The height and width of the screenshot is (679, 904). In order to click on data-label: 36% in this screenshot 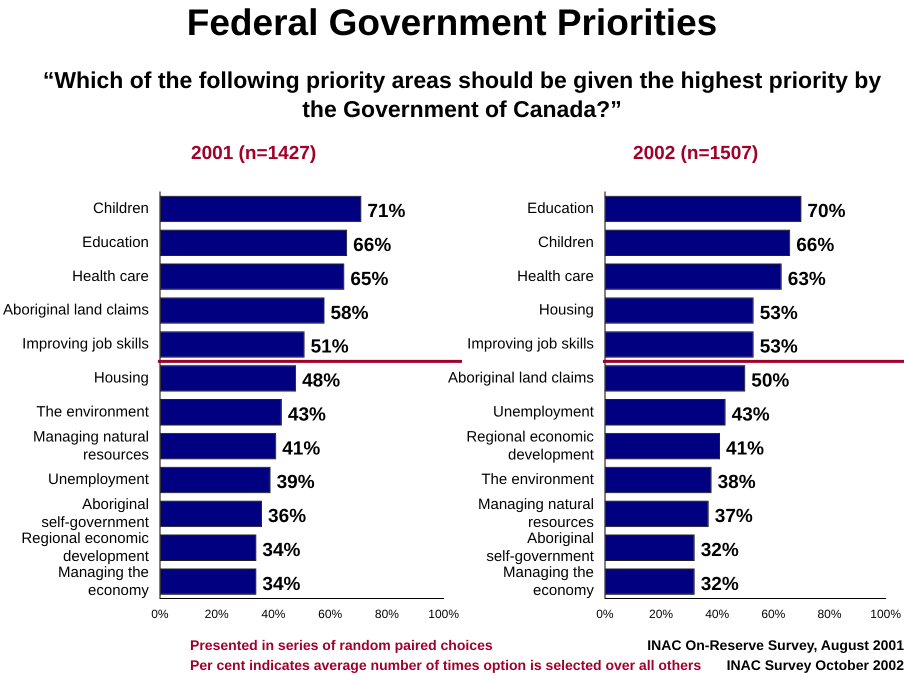, I will do `click(287, 517)`.